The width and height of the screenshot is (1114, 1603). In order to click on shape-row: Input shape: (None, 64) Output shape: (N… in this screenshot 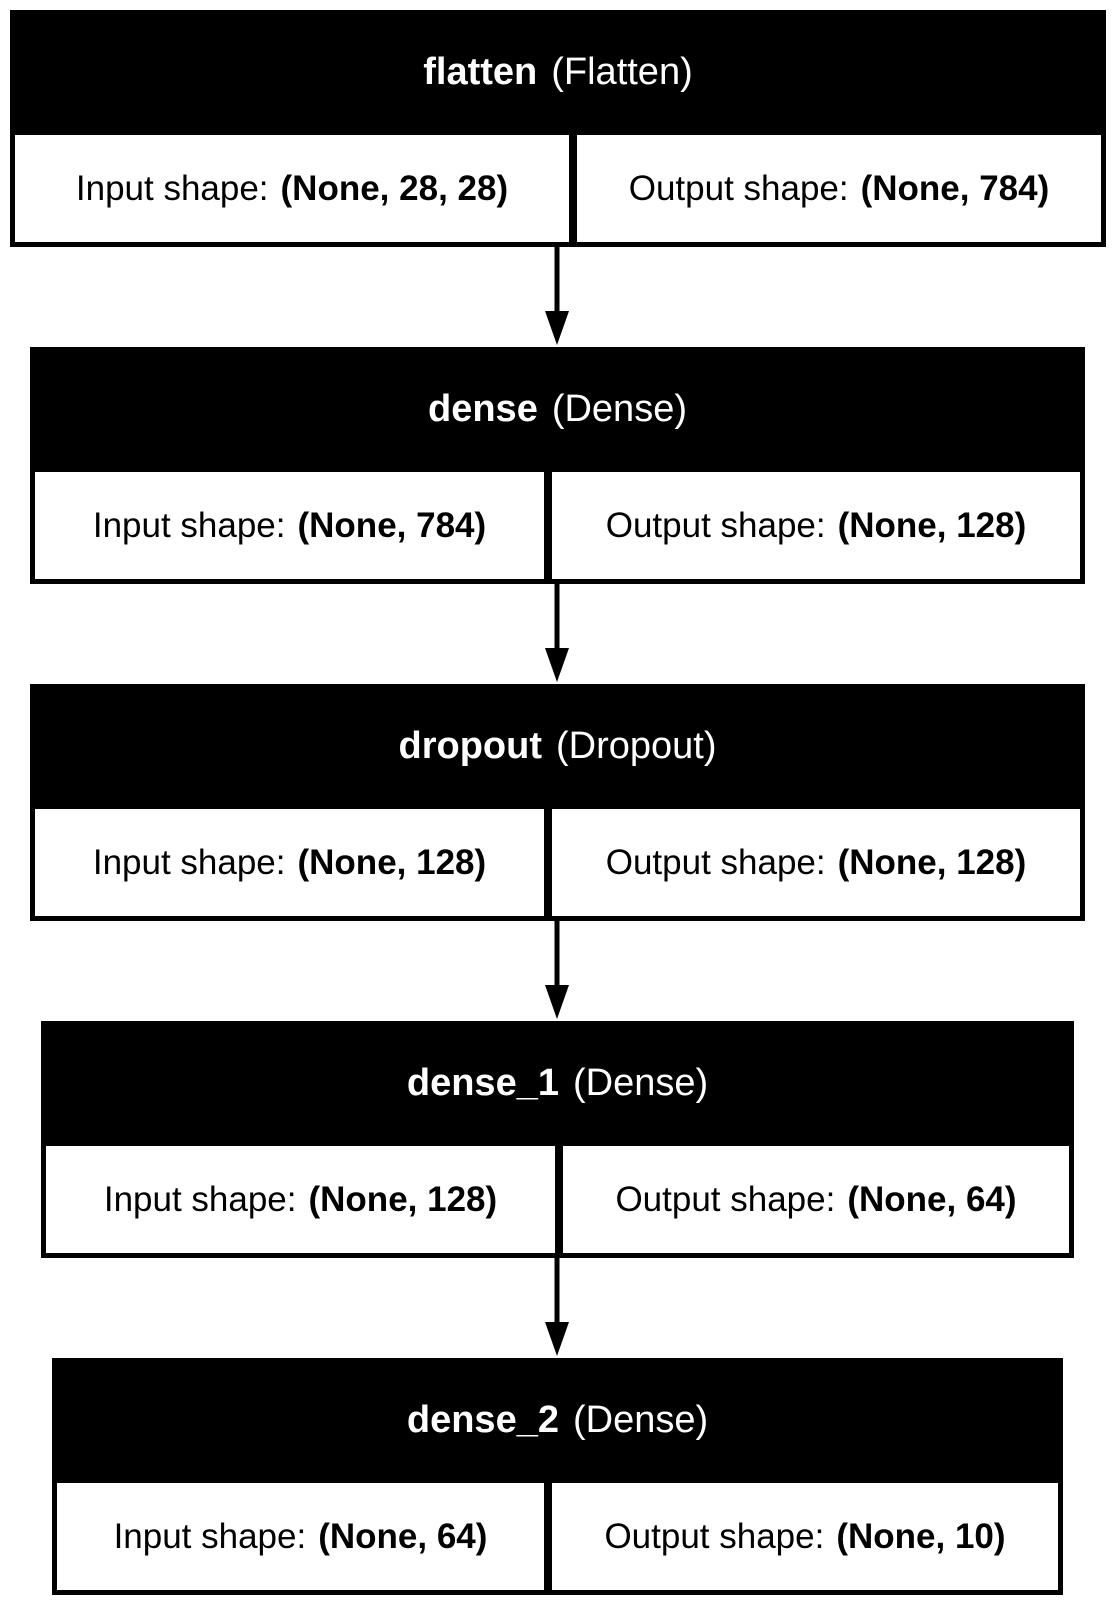, I will do `click(557, 1536)`.